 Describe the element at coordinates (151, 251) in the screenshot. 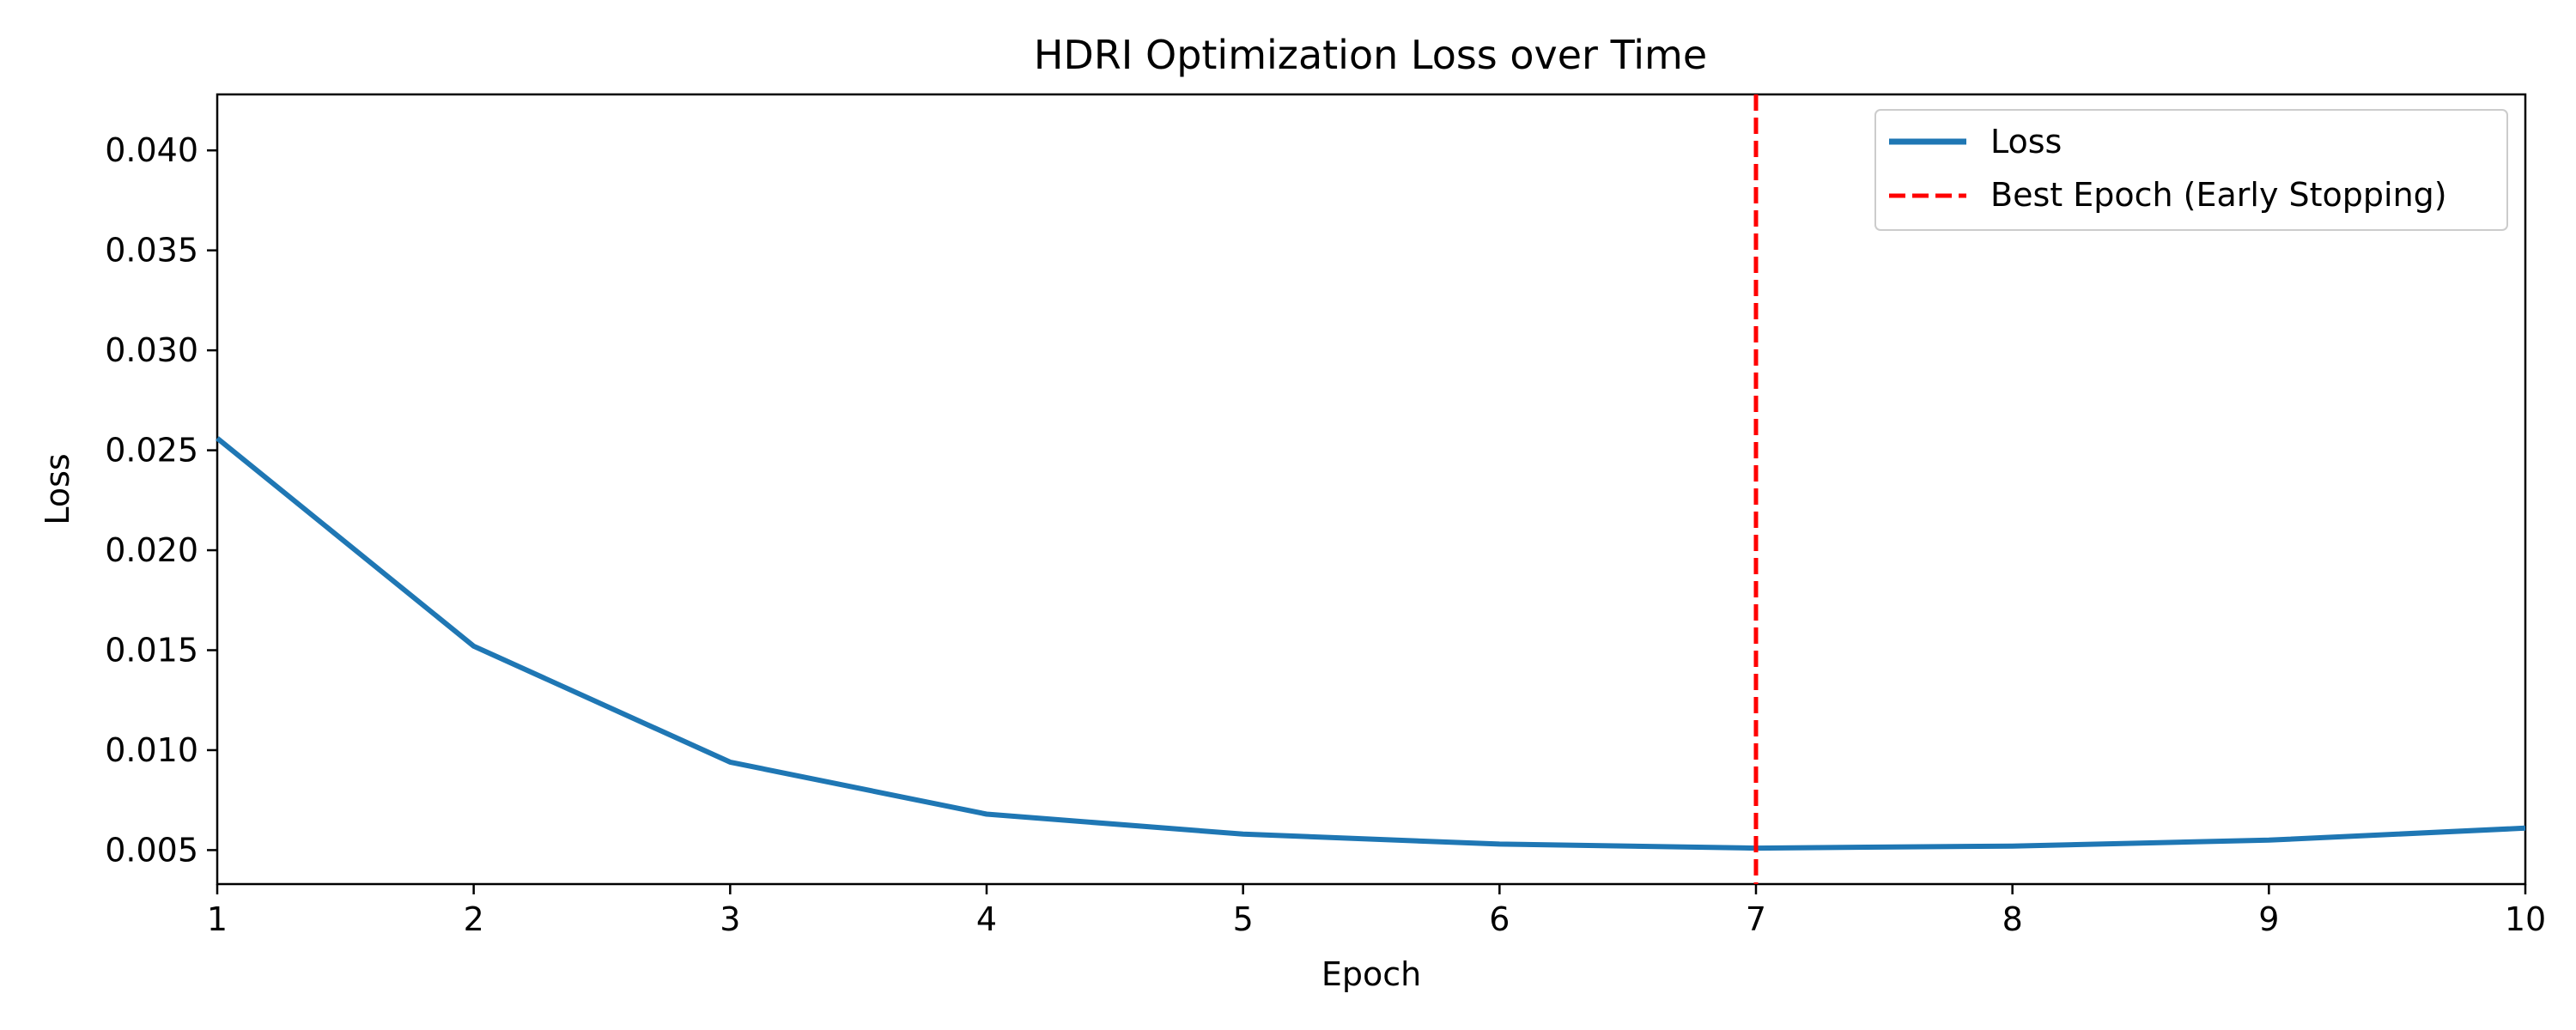

I see `y-tick-label: 0.035` at that location.